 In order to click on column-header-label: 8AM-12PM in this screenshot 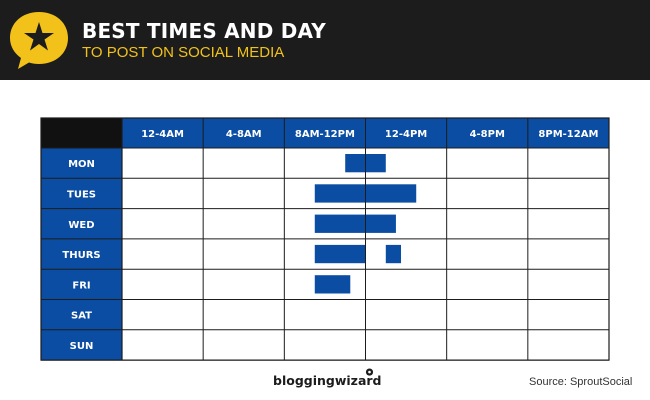, I will do `click(325, 134)`.